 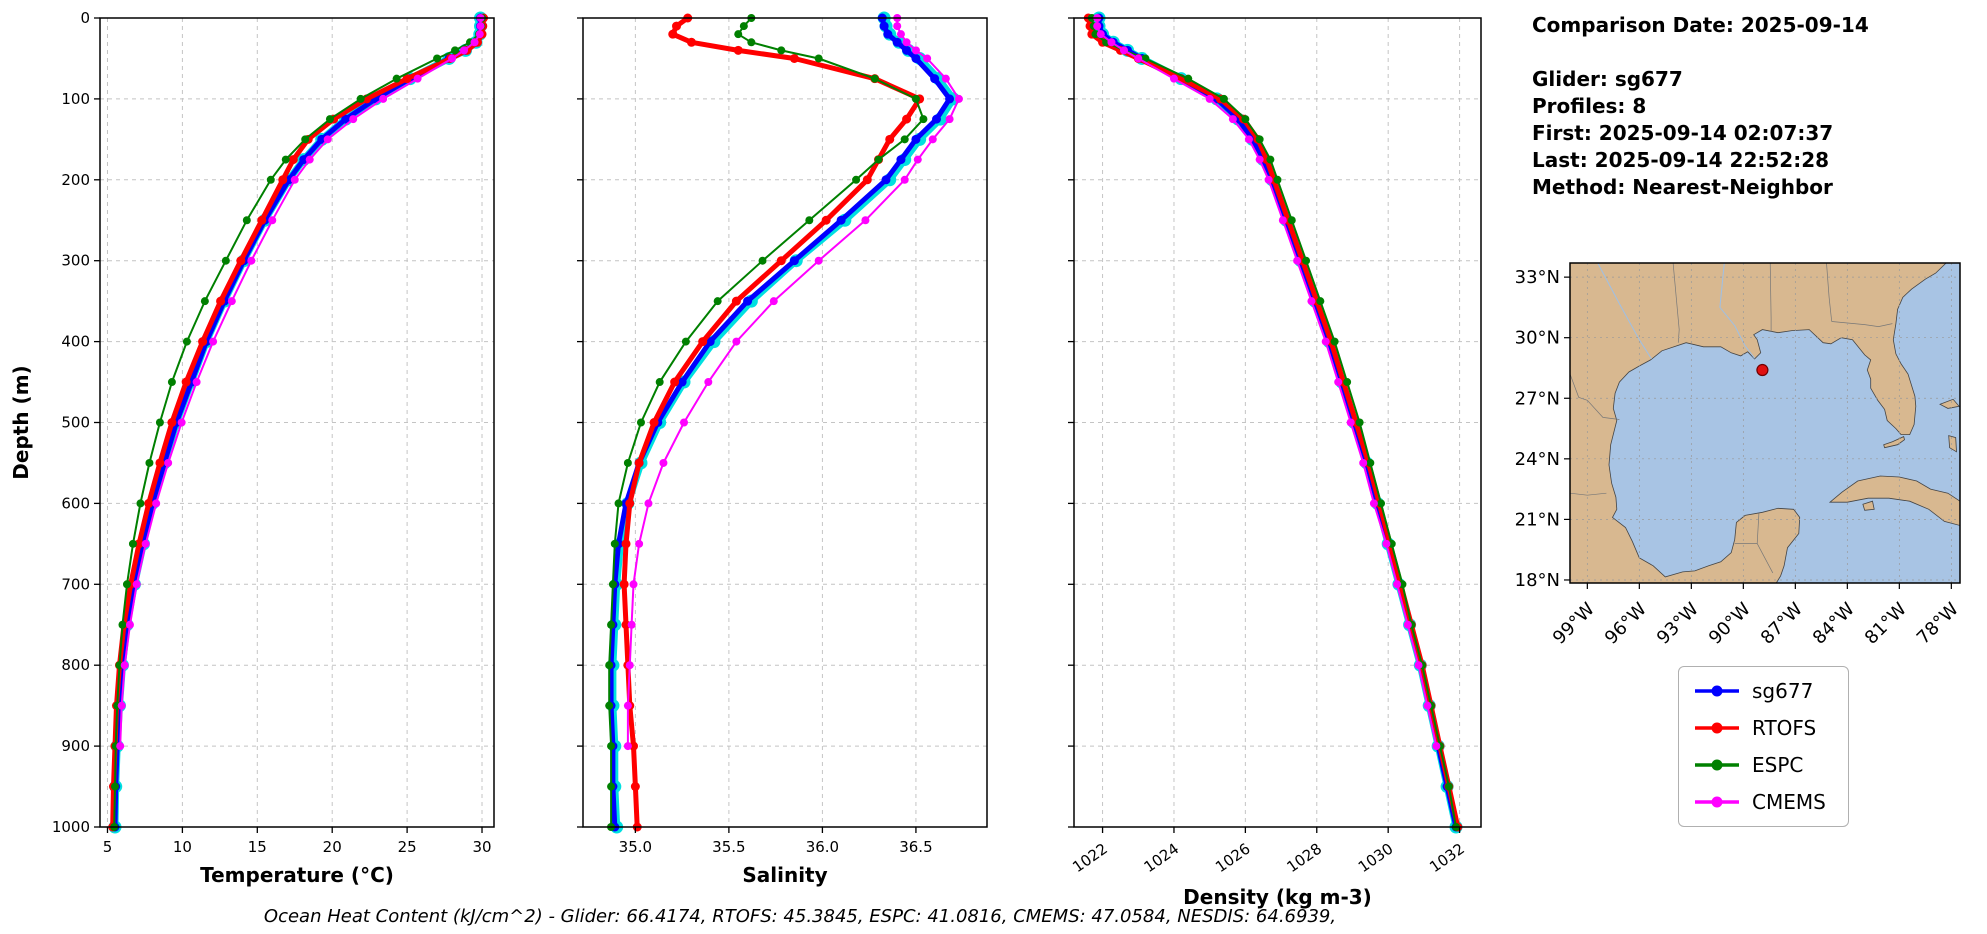 What do you see at coordinates (1537, 338) in the screenshot?
I see `map-lat-label: 30°N` at bounding box center [1537, 338].